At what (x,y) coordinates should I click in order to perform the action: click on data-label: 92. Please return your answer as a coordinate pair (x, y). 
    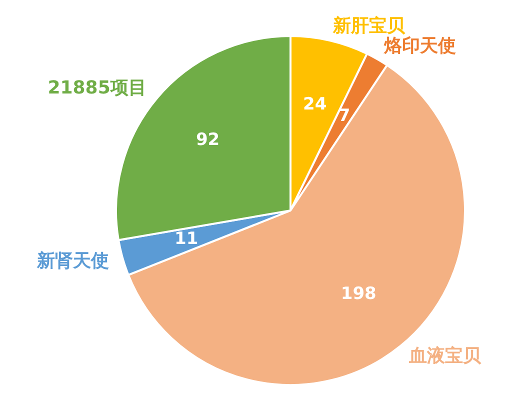
    Looking at the image, I should click on (208, 140).